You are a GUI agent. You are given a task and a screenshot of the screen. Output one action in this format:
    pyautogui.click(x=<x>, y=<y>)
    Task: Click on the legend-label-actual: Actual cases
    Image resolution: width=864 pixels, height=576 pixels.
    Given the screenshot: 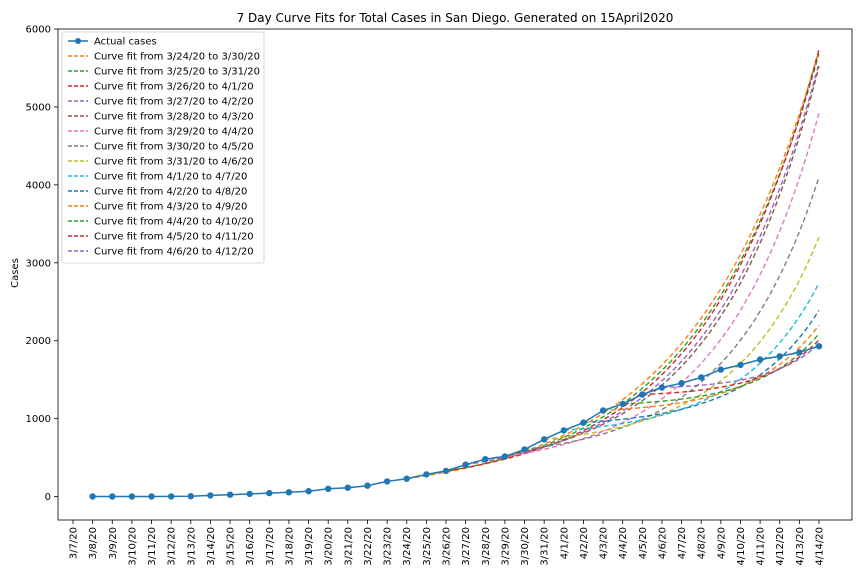 What is the action you would take?
    pyautogui.click(x=125, y=42)
    